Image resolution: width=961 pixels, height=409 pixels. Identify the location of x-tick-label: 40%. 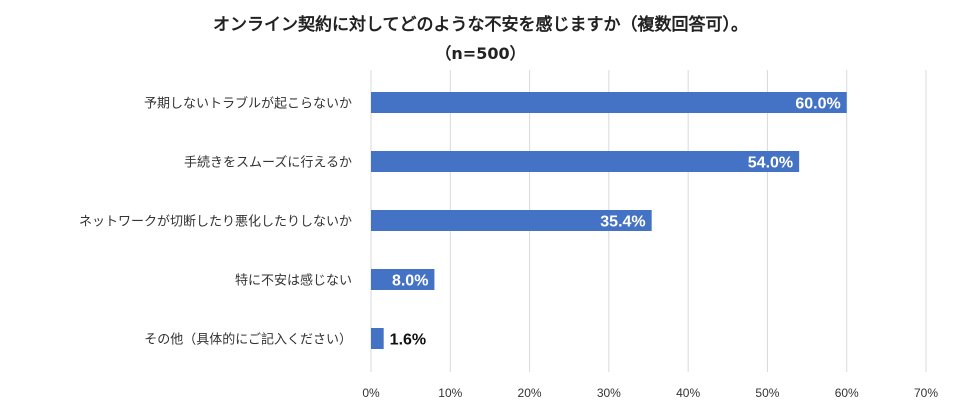
(688, 393).